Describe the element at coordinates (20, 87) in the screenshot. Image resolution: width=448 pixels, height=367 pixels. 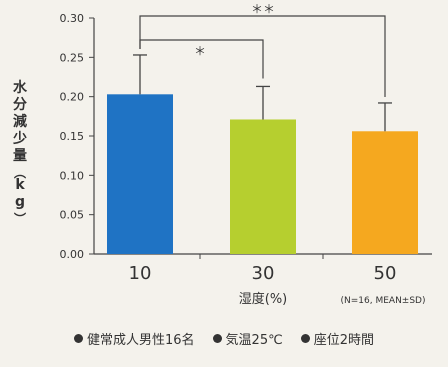
I see `y-axis-label-char: 水` at that location.